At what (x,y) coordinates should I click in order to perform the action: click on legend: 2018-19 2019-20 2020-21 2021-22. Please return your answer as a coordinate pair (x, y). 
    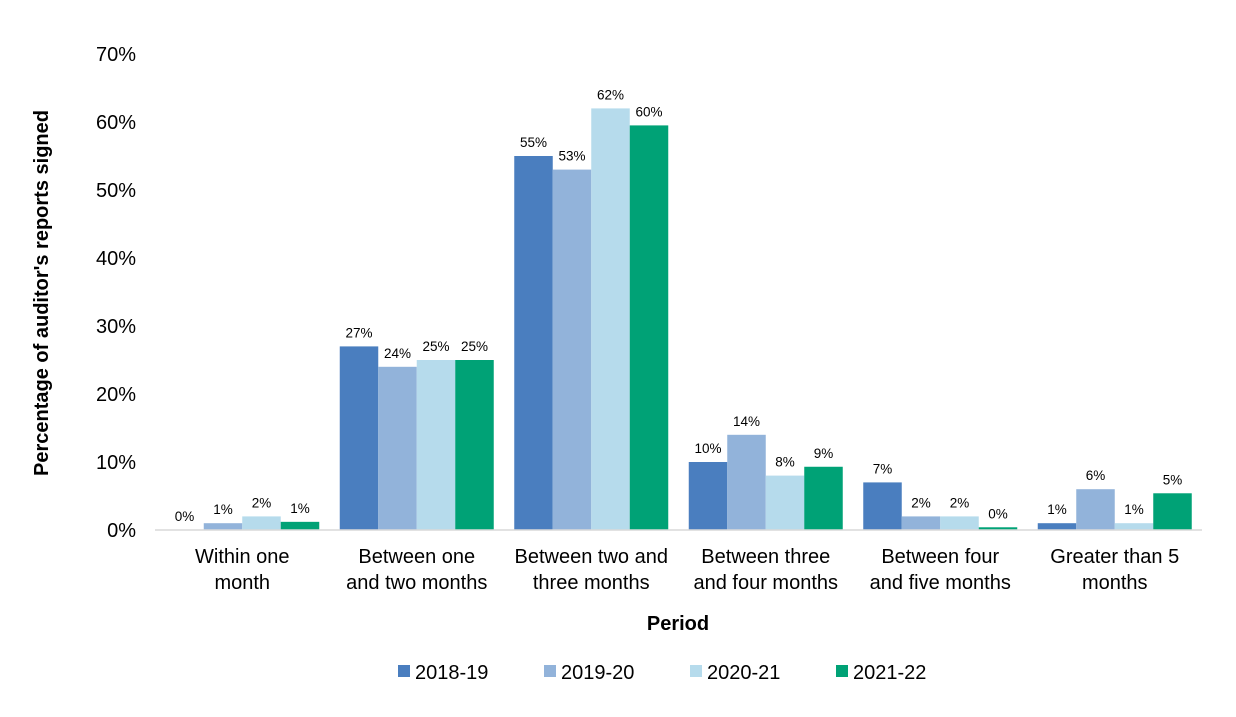
    Looking at the image, I should click on (662, 673).